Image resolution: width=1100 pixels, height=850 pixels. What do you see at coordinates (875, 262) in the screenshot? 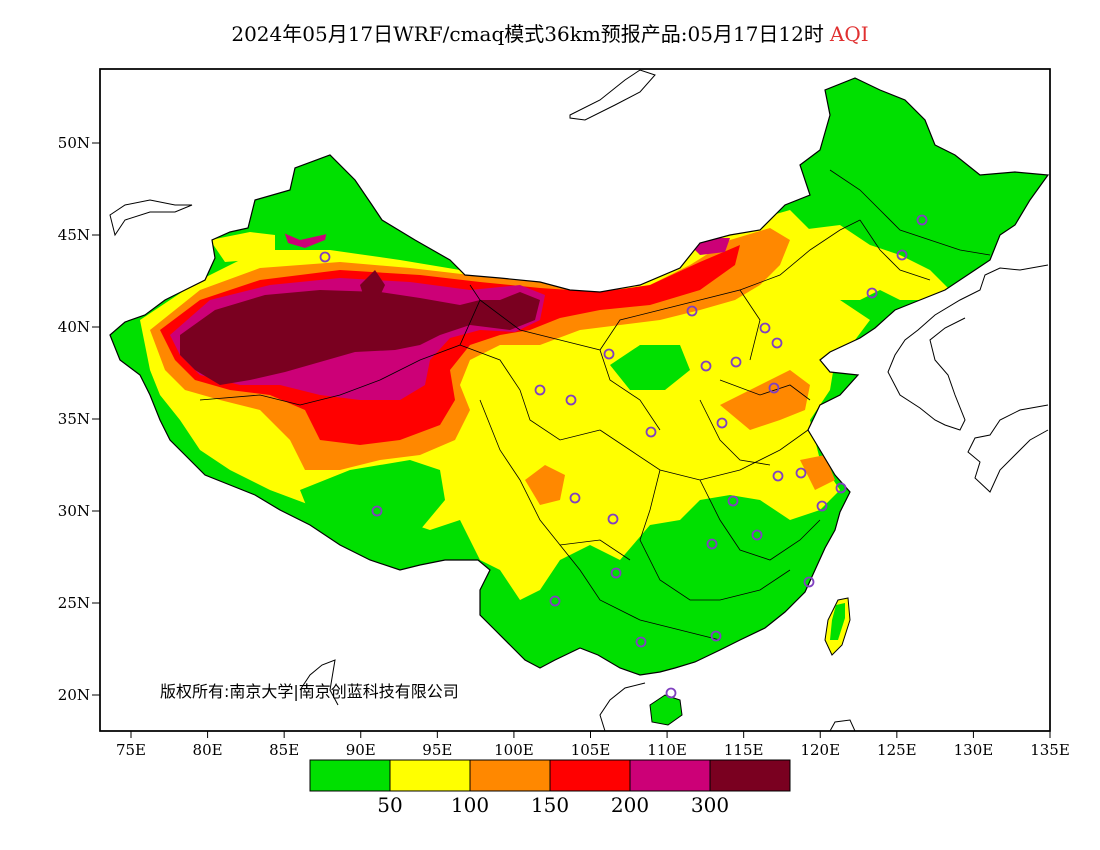
I see `field-yellow-ne` at bounding box center [875, 262].